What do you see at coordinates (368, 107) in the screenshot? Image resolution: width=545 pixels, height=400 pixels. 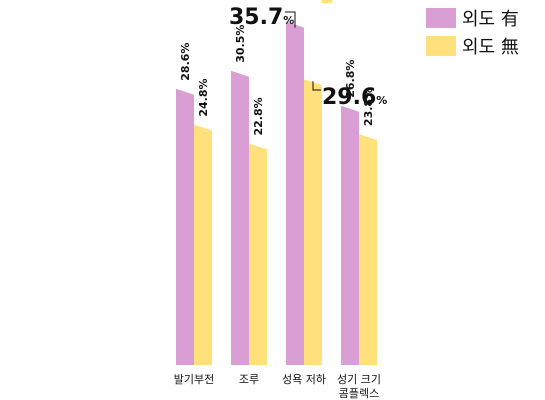 I see `value-label-affair-no-3: 23.8%` at bounding box center [368, 107].